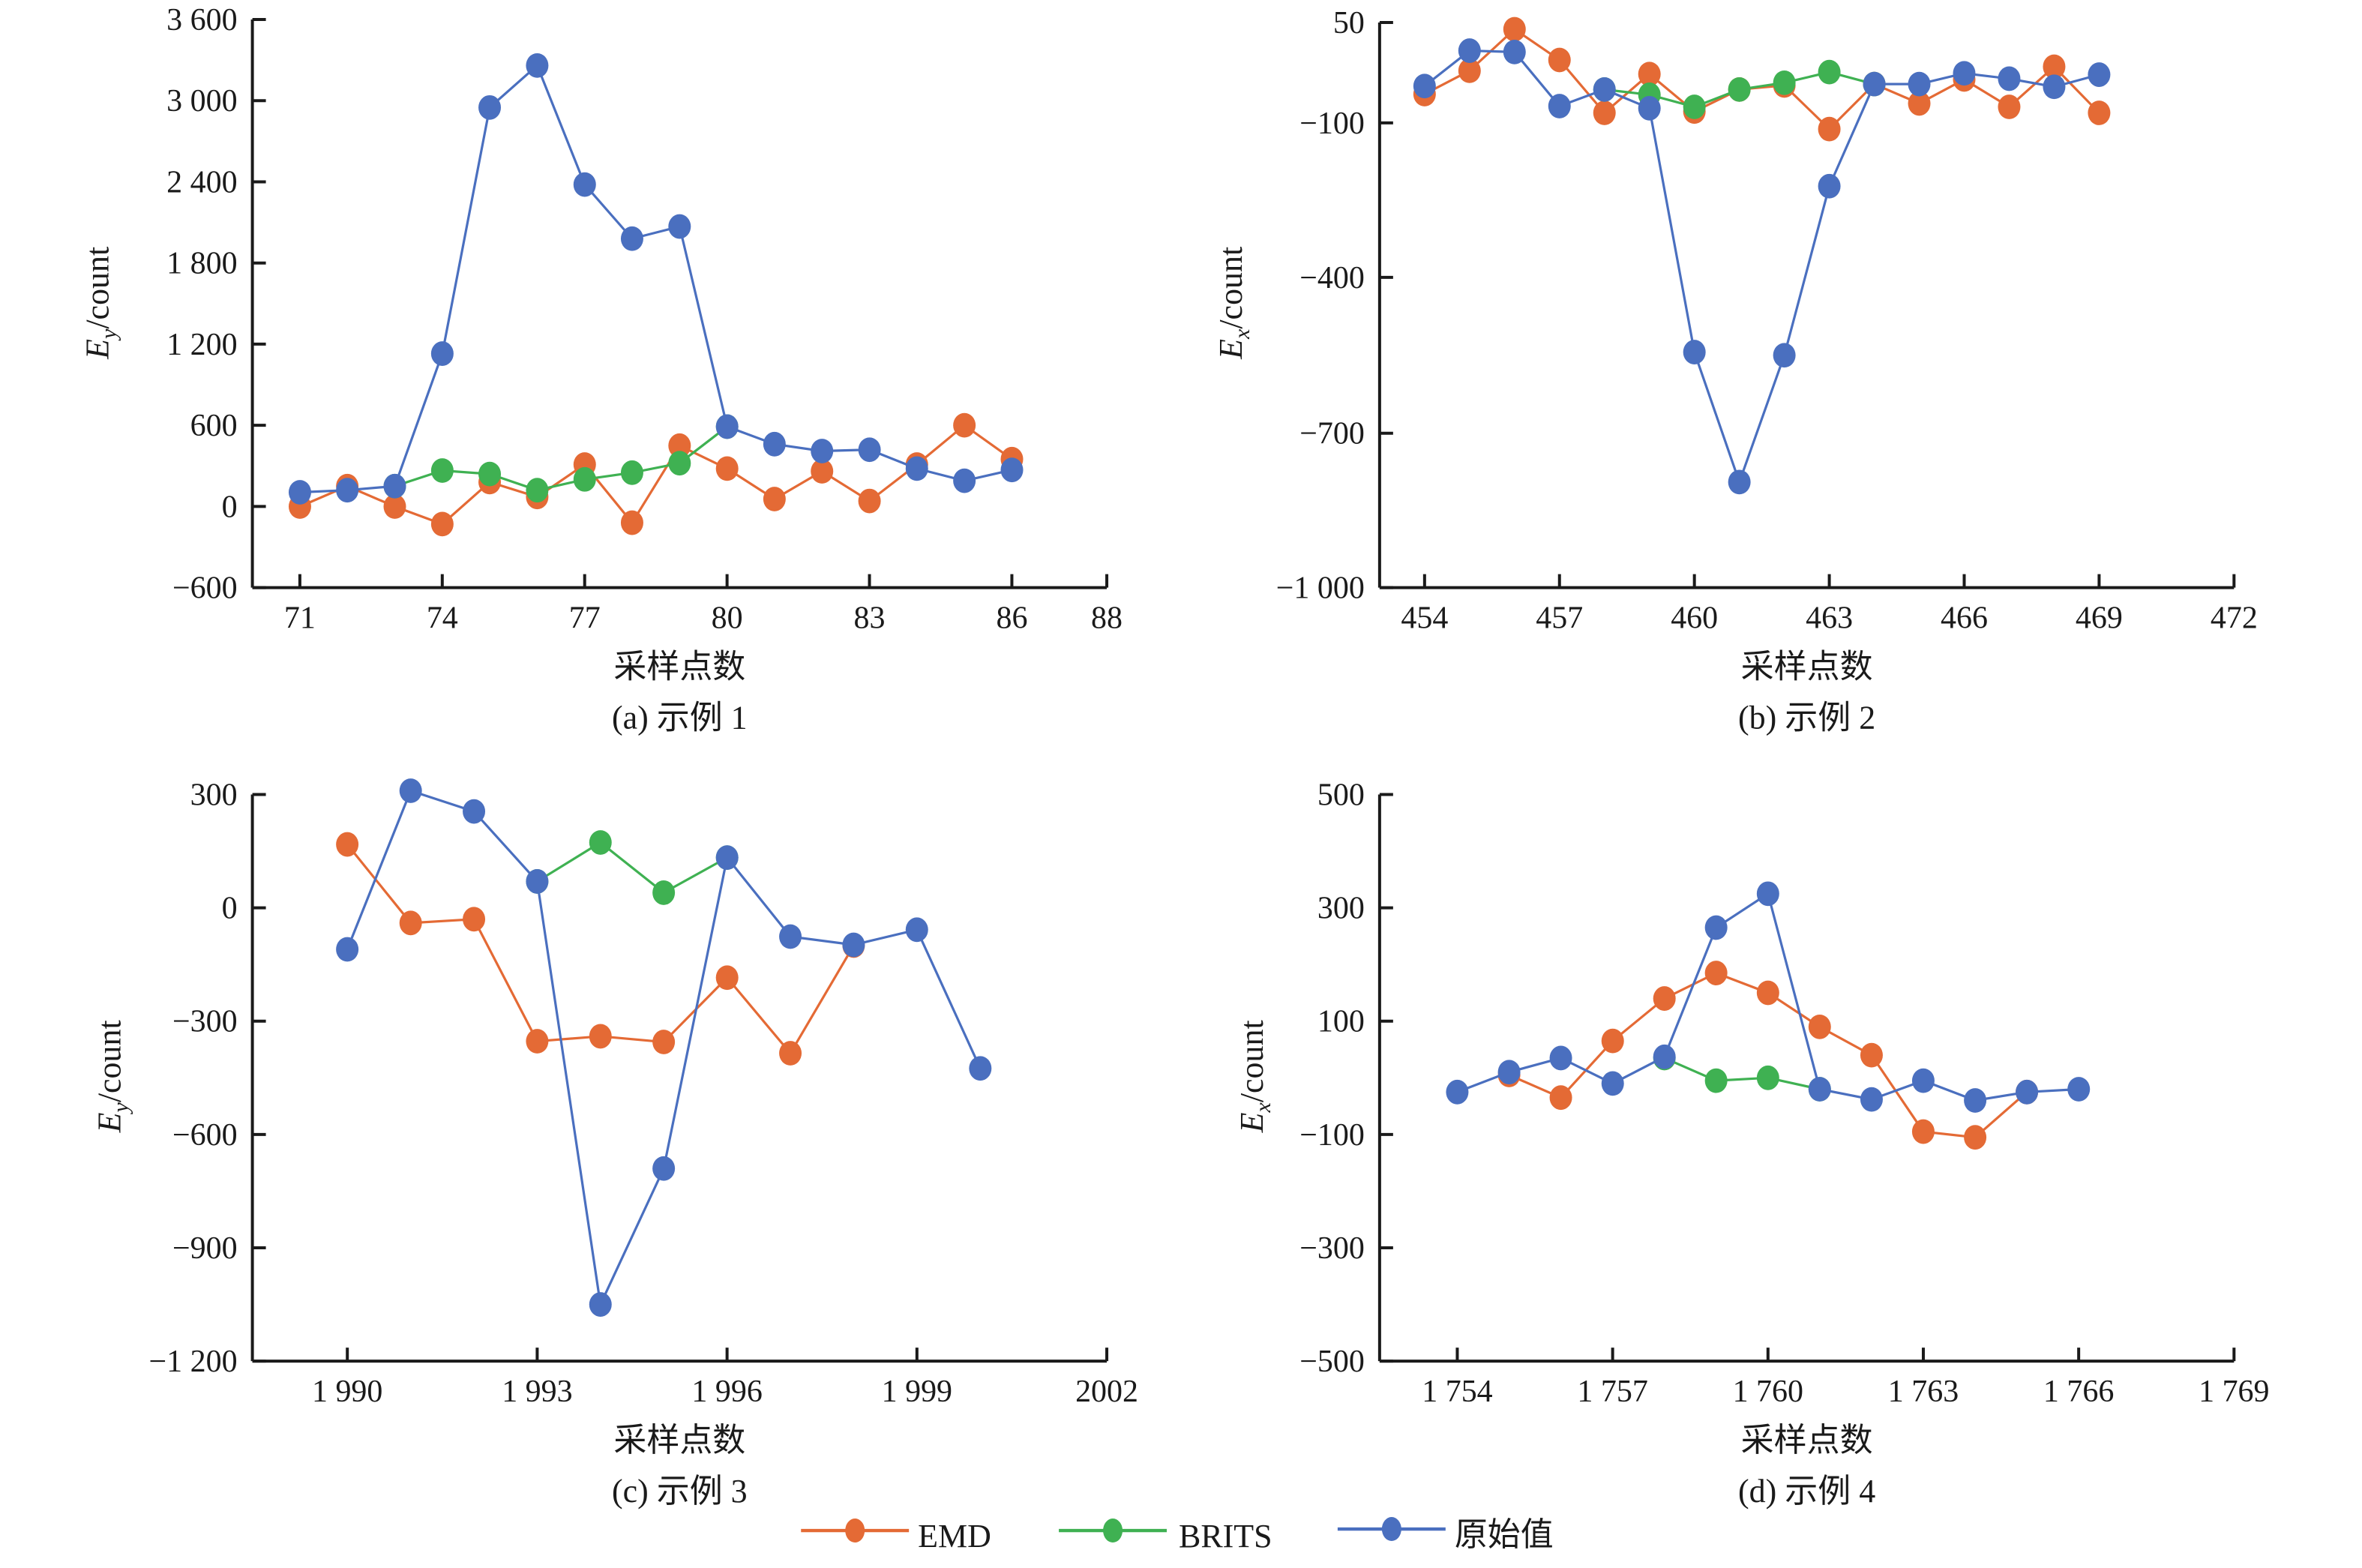  I want to click on y-tick-label: 1 800, so click(201, 264).